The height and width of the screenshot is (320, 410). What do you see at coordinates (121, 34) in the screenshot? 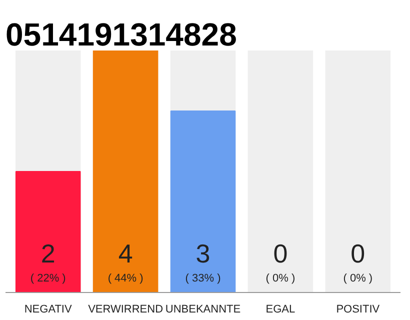
I see `chart-title: 0514191314828` at bounding box center [121, 34].